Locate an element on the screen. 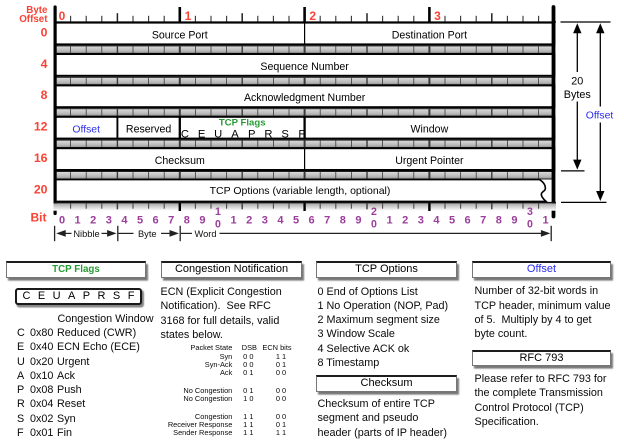 This screenshot has height=440, width=624. svg-text: Window is located at coordinates (430, 130).